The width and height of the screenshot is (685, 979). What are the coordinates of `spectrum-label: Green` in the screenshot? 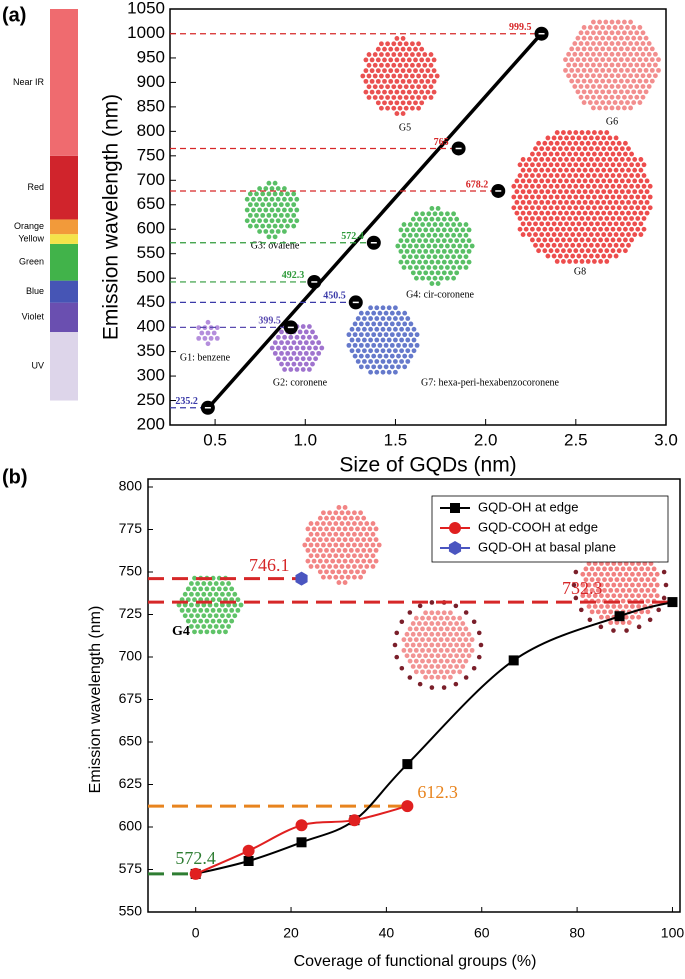 It's located at (31, 262).